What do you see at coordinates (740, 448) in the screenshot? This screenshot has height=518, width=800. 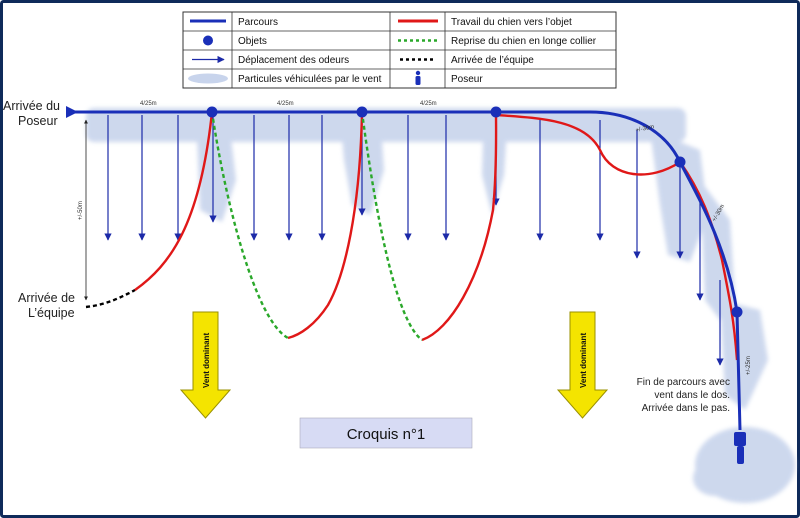 I see `poseur-figure-icon` at bounding box center [740, 448].